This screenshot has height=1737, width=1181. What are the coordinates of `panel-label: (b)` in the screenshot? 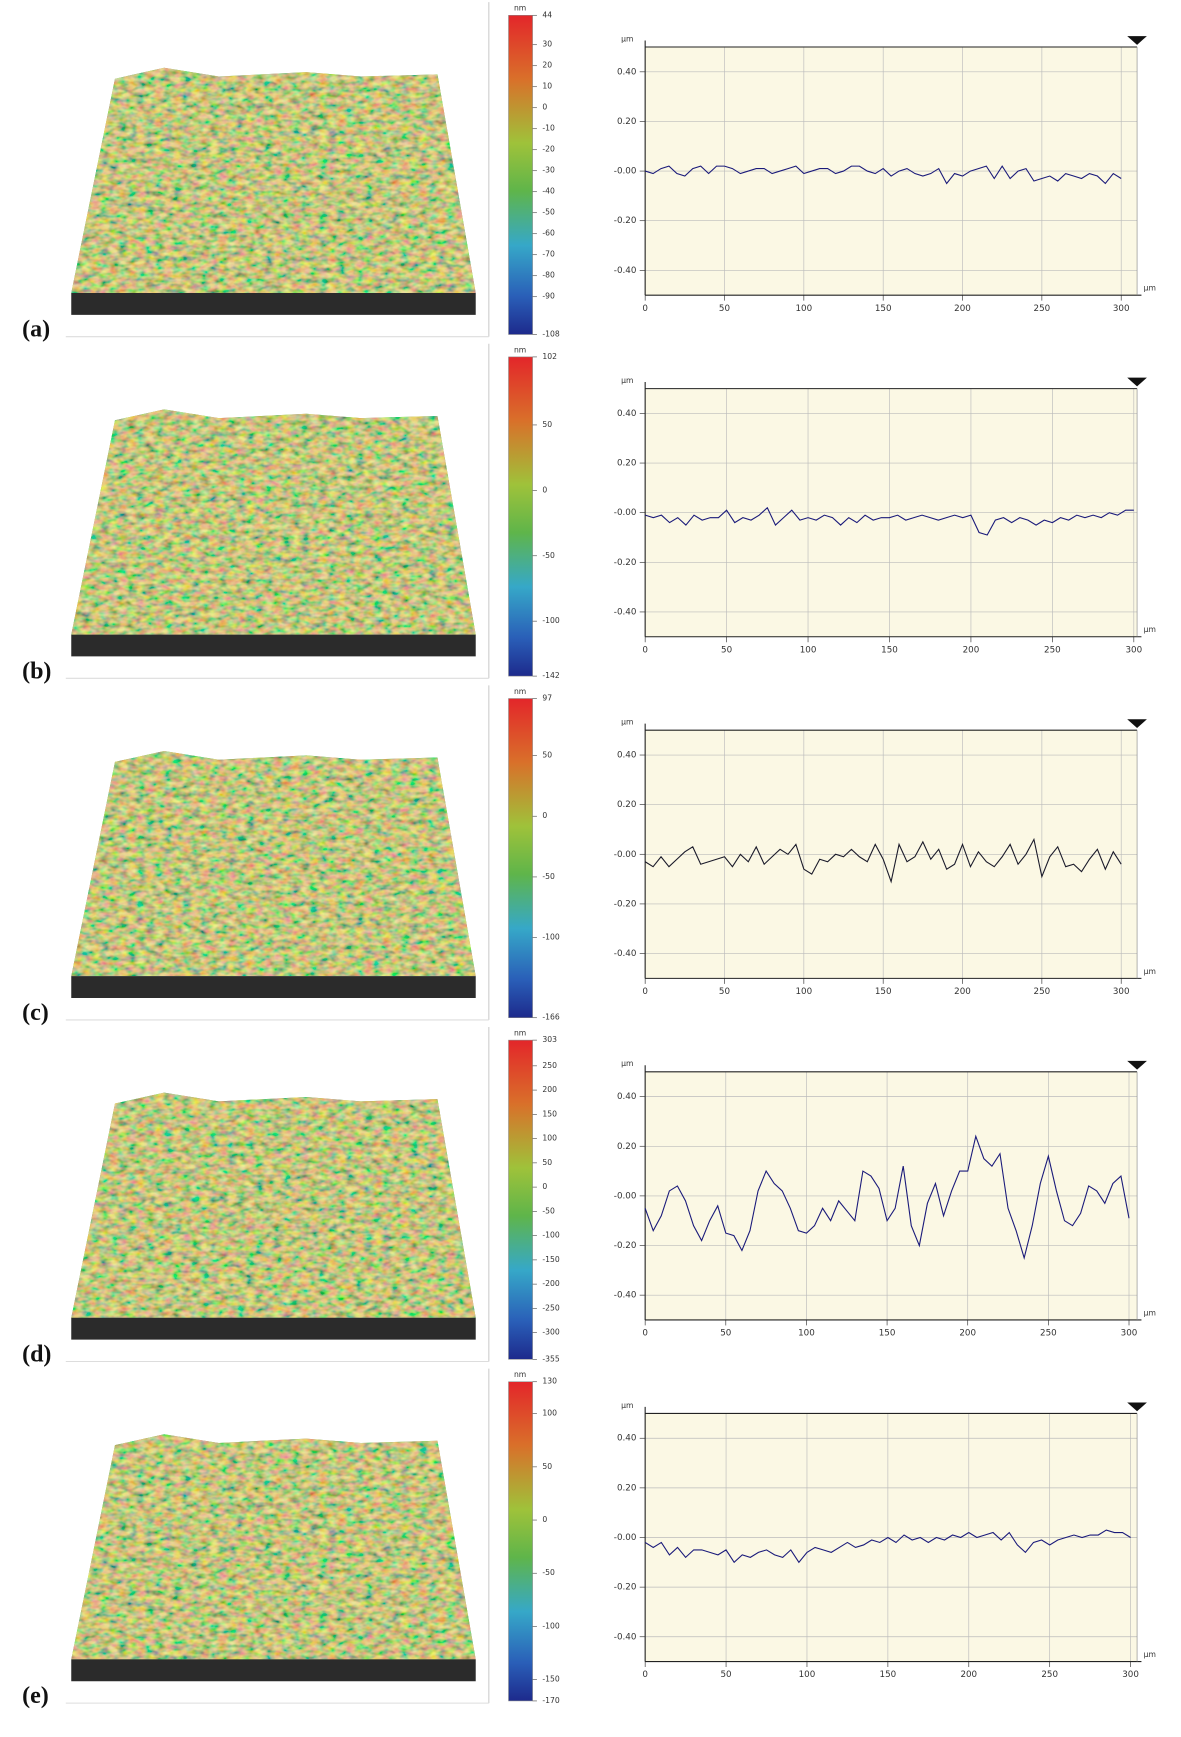 It's located at (36, 671).